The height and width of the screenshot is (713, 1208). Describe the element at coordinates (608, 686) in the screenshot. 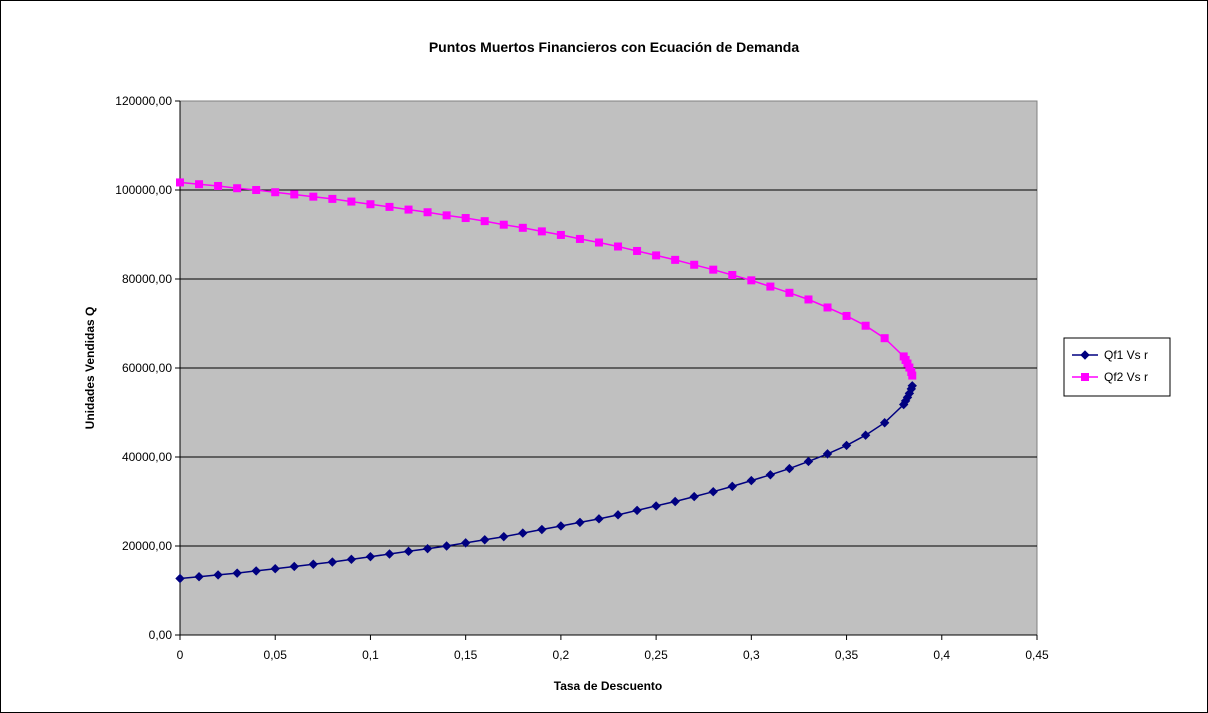

I see `x-axis-title: Tasa de Descuento` at that location.